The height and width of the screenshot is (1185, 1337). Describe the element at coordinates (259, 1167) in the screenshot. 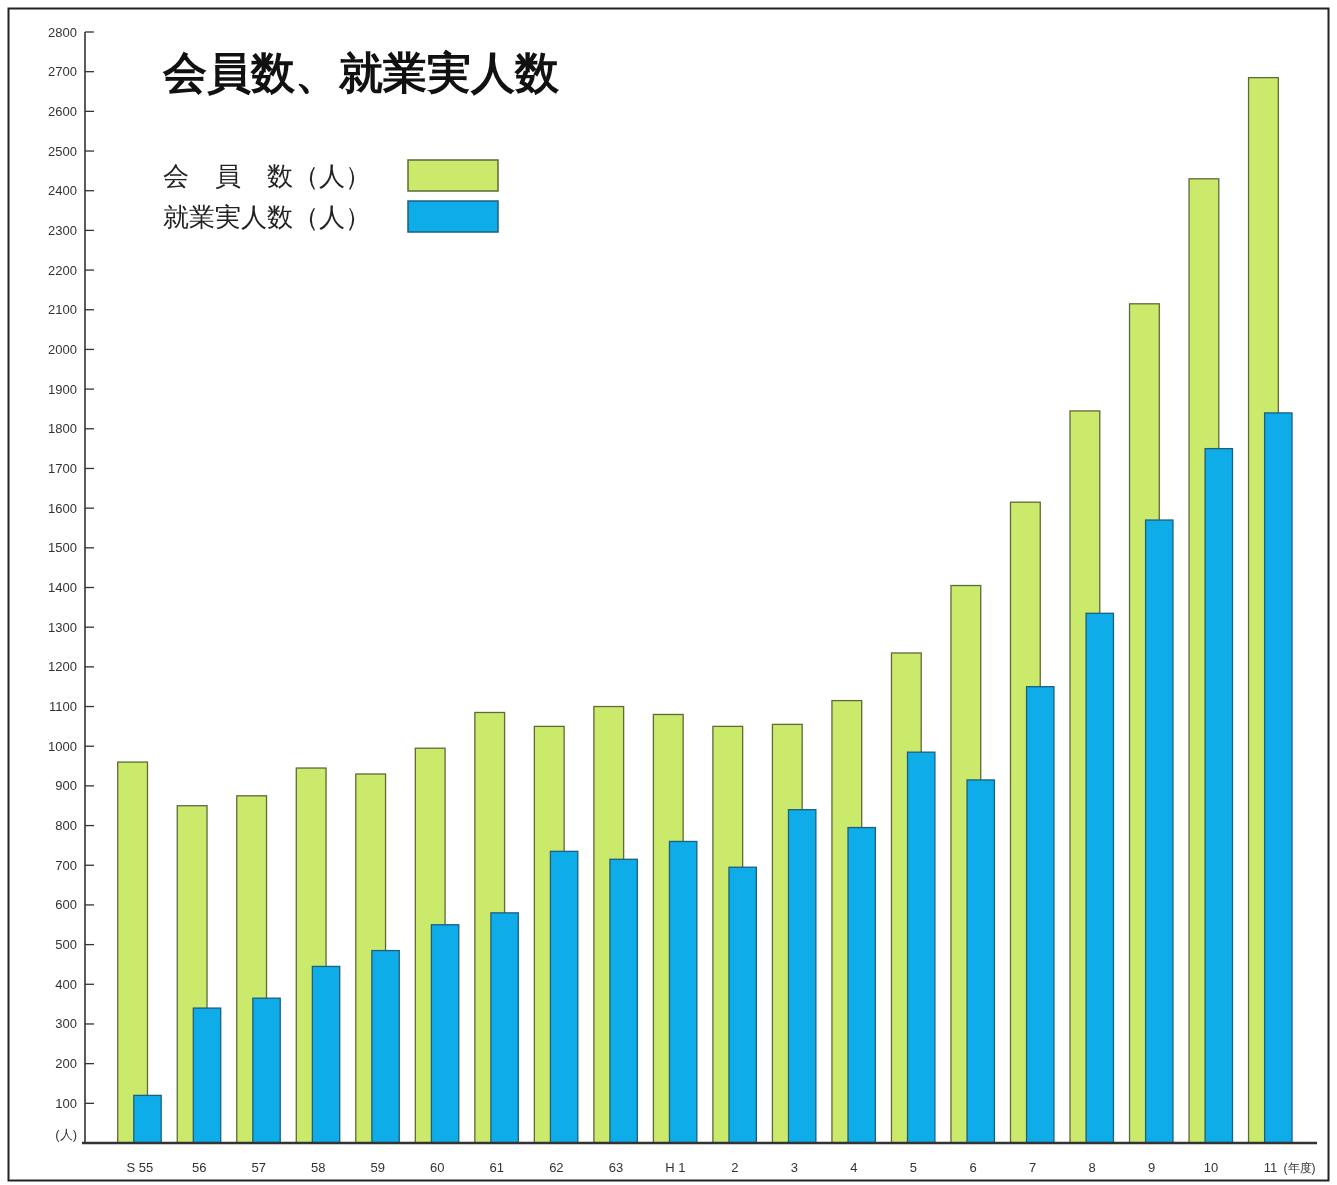

I see `x-tick-label: 57` at that location.